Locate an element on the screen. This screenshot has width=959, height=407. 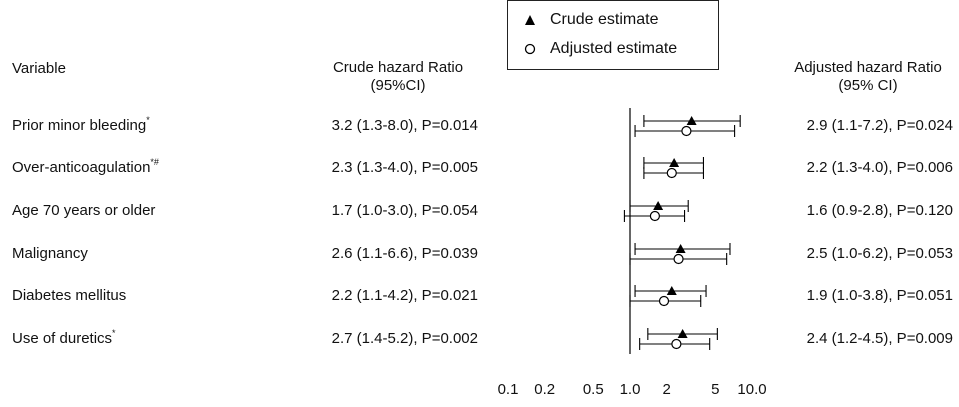
adjusted-hr-header-line2: (95% CI) is located at coordinates (868, 85).